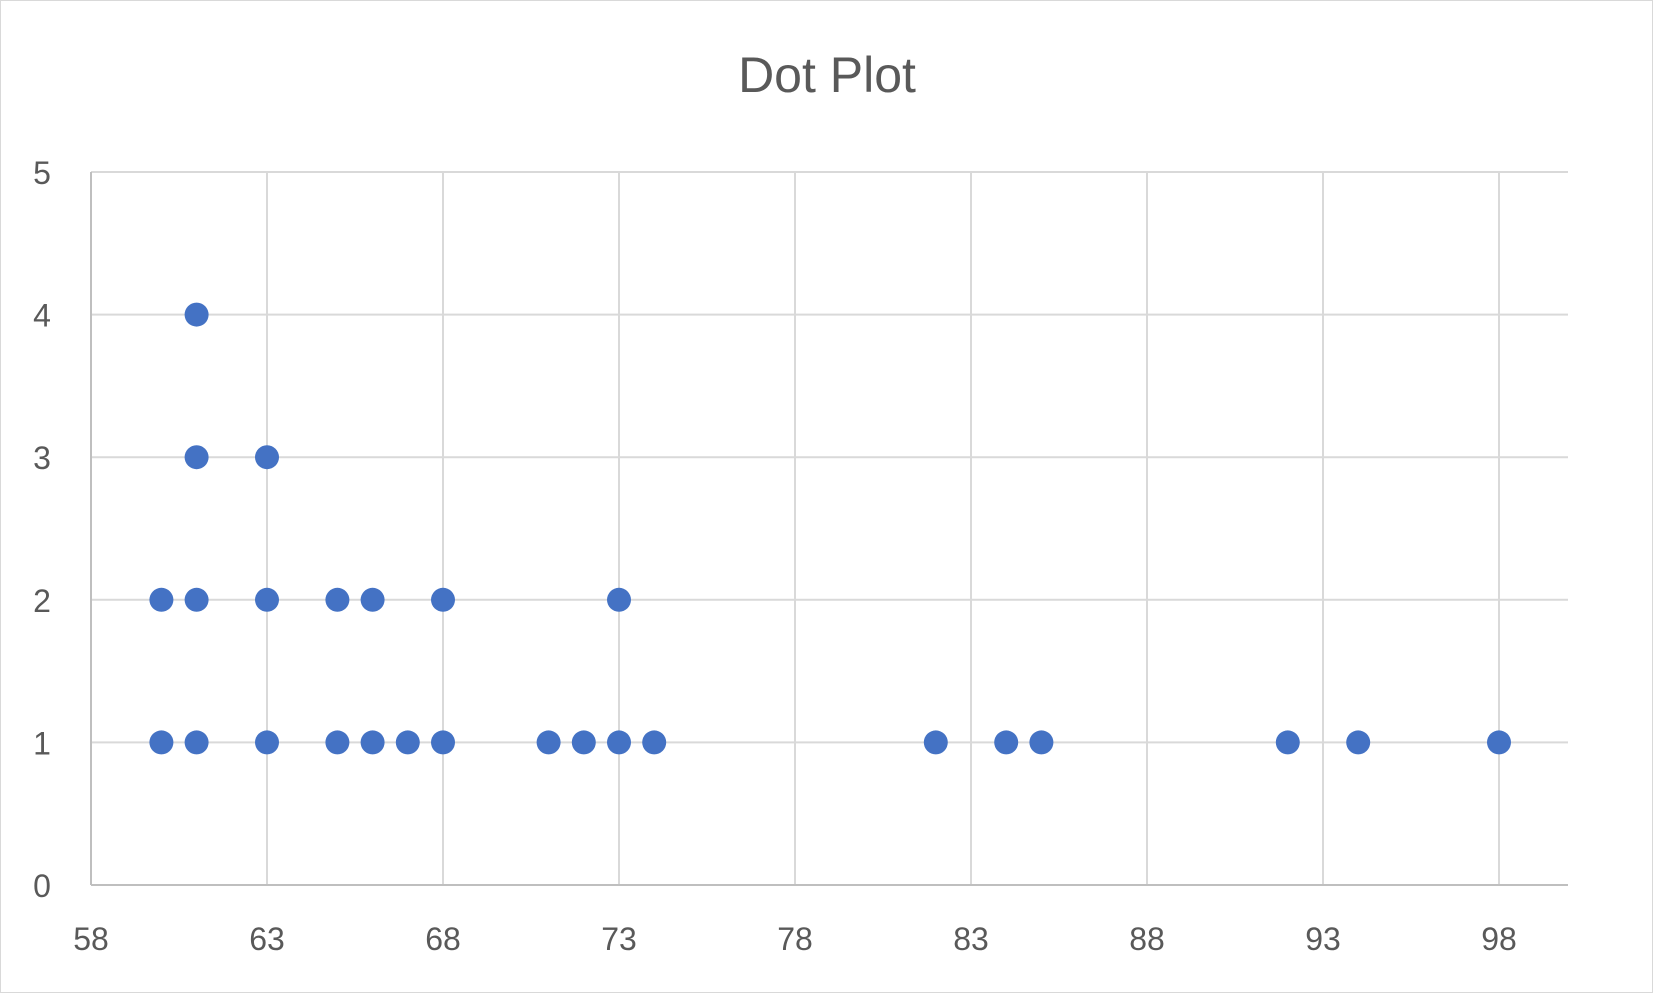 The height and width of the screenshot is (993, 1653). I want to click on x-tick-label: 68, so click(443, 939).